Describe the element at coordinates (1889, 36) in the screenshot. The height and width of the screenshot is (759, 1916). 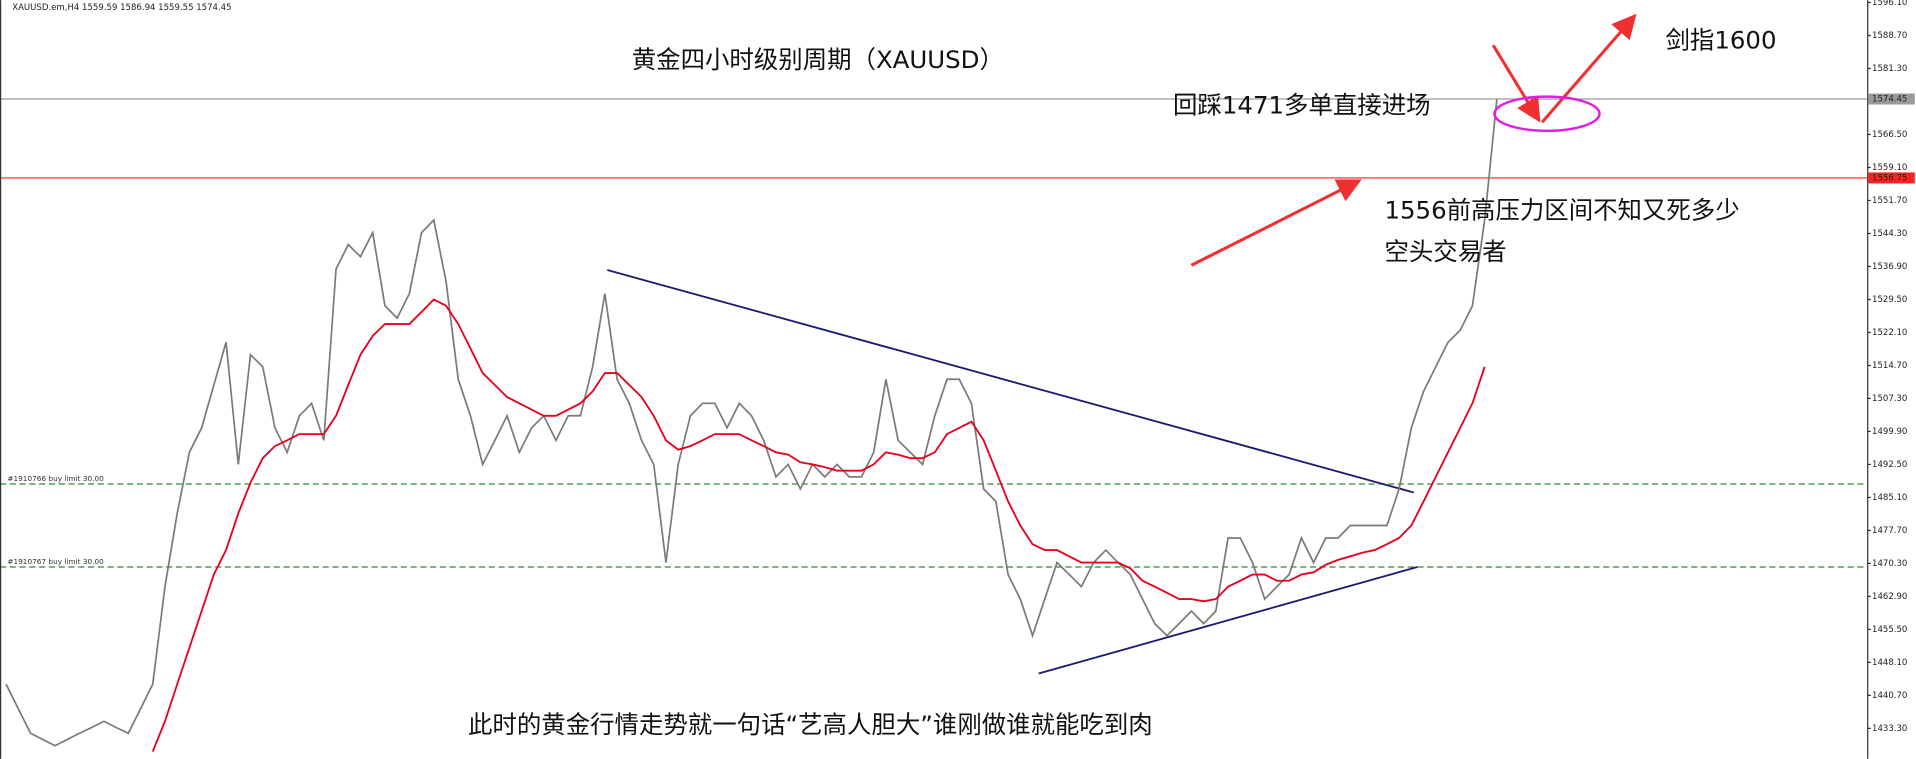
I see `y-tick-label: 1588.70` at that location.